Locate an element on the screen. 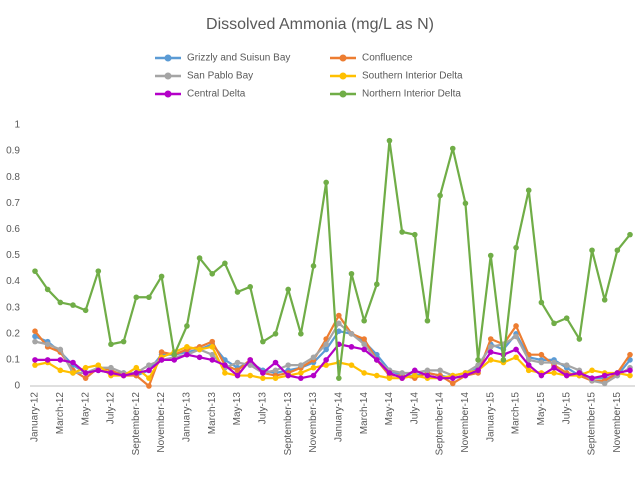 This screenshot has height=480, width=640. legend-label: Central Delta is located at coordinates (216, 94).